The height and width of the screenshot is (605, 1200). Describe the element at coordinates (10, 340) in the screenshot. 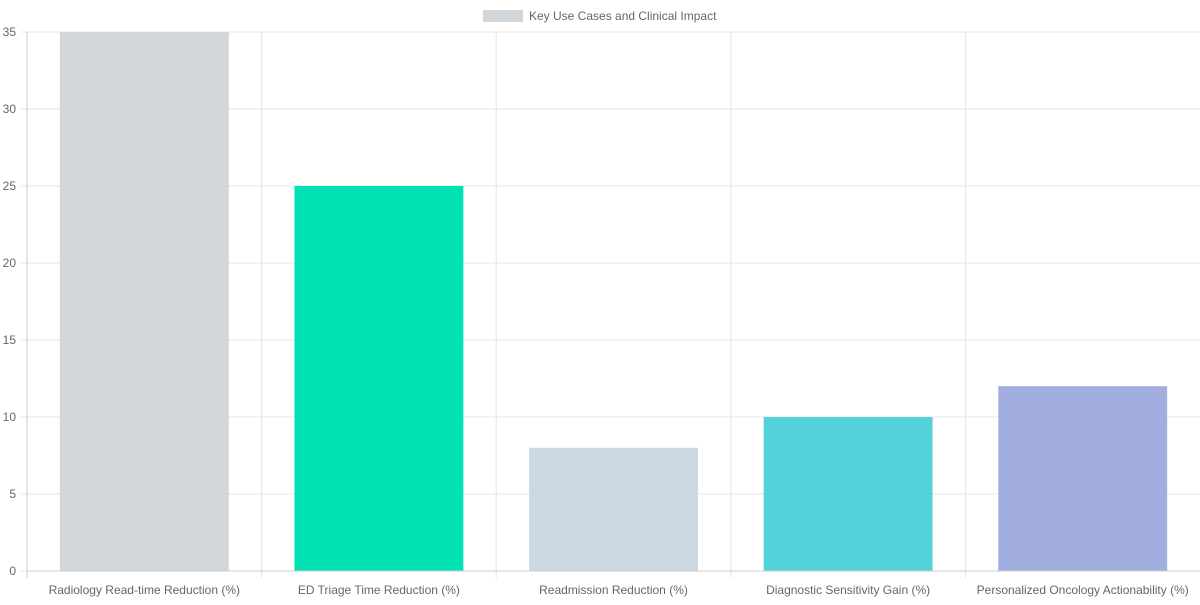

I see `y-tick-label: 15` at that location.